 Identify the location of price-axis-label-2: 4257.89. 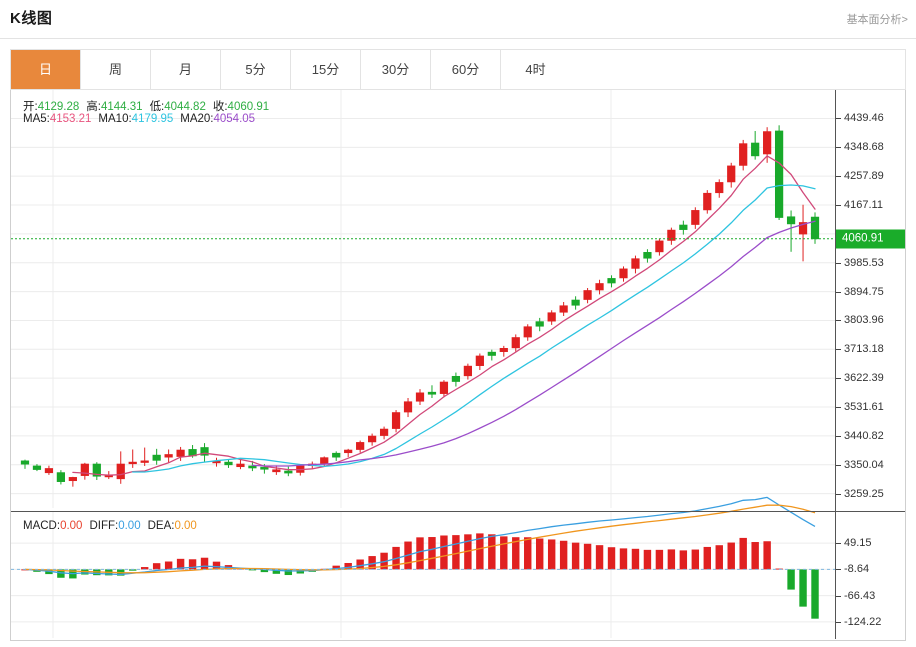
(864, 176).